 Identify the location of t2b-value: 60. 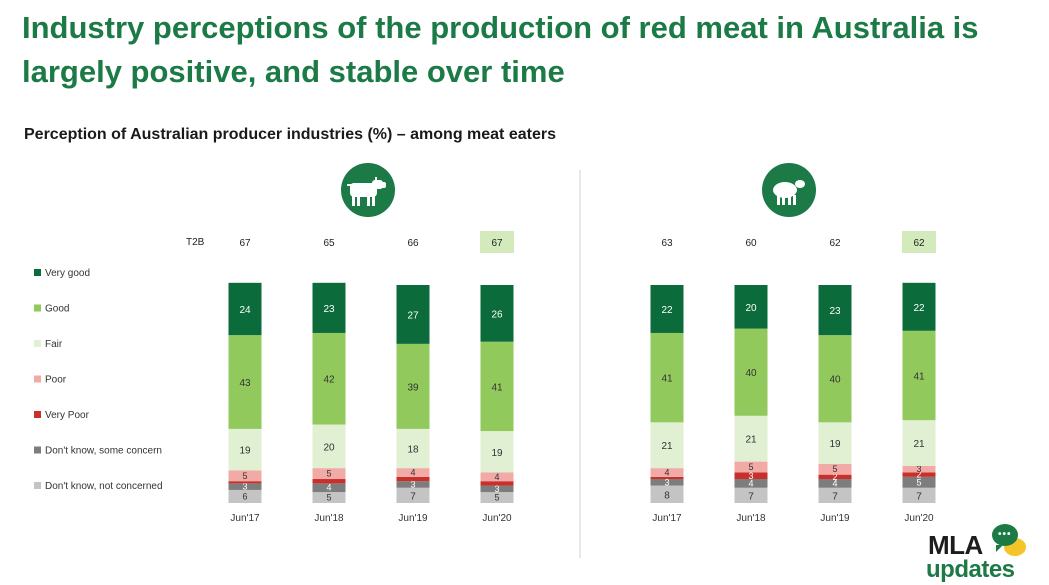
(751, 243).